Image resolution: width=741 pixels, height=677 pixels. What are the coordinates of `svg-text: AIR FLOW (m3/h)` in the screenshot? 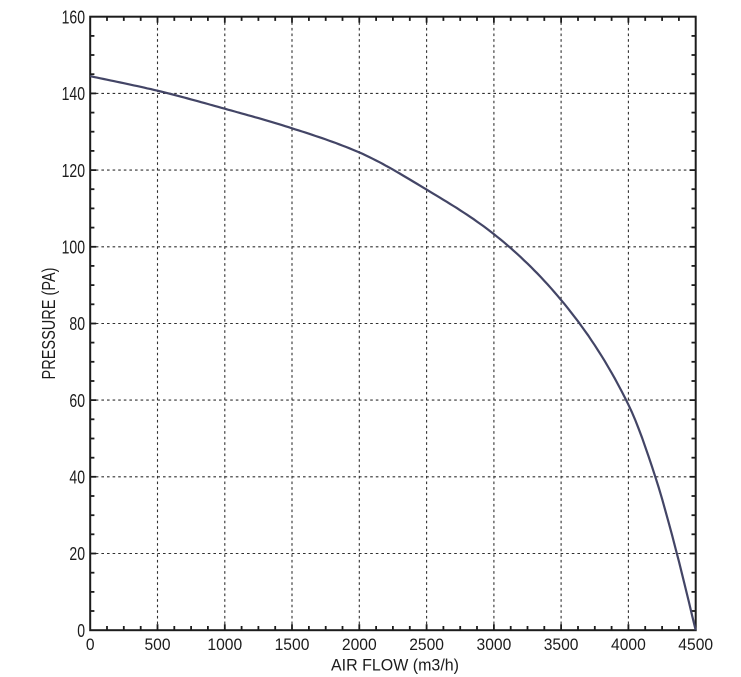 It's located at (395, 665).